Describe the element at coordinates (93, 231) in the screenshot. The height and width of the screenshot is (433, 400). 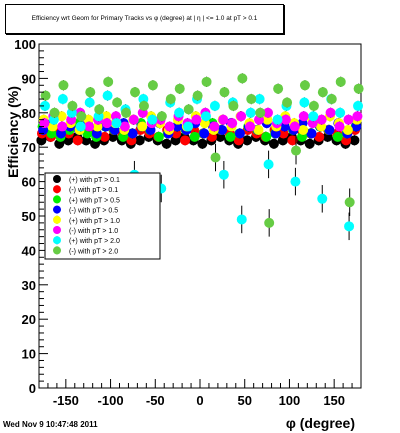
I see `legend-label: (-) with pT > 1.0` at that location.